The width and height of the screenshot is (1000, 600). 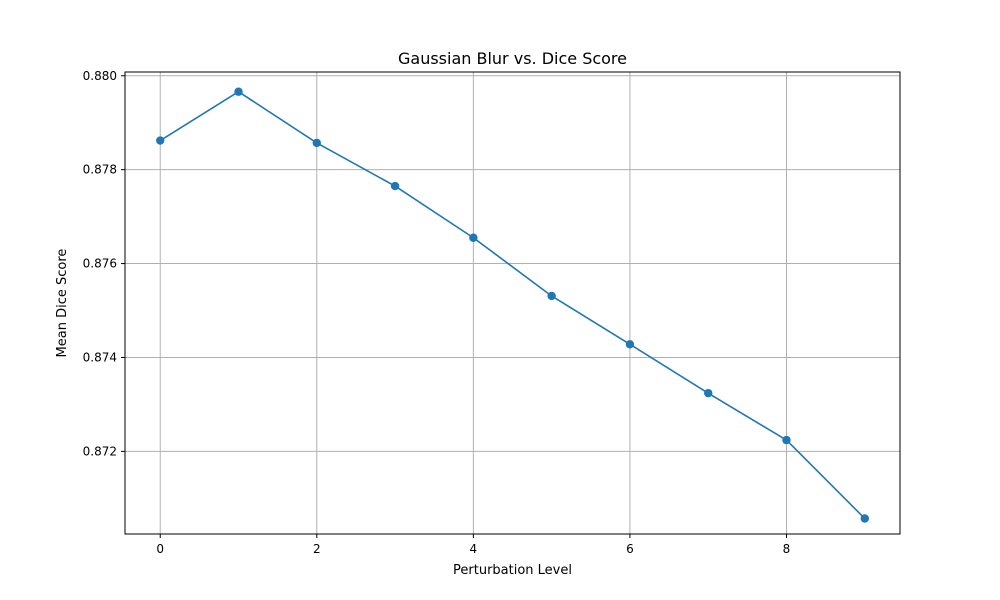 What do you see at coordinates (100, 357) in the screenshot?
I see `y-tick-label: 0.874` at bounding box center [100, 357].